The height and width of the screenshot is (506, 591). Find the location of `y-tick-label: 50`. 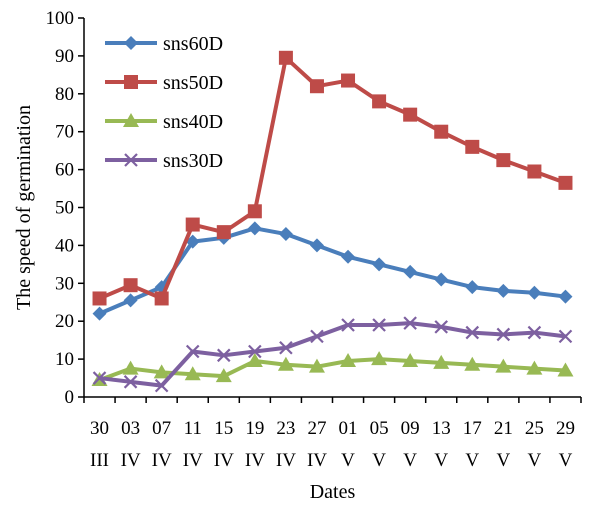

y-tick-label: 50 is located at coordinates (64, 208).